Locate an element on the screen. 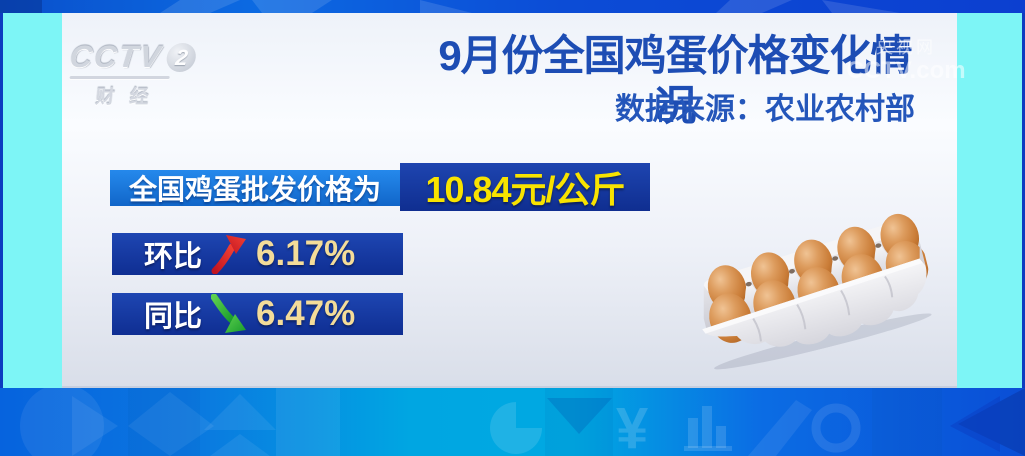  left-cyan-bar is located at coordinates (32, 200).